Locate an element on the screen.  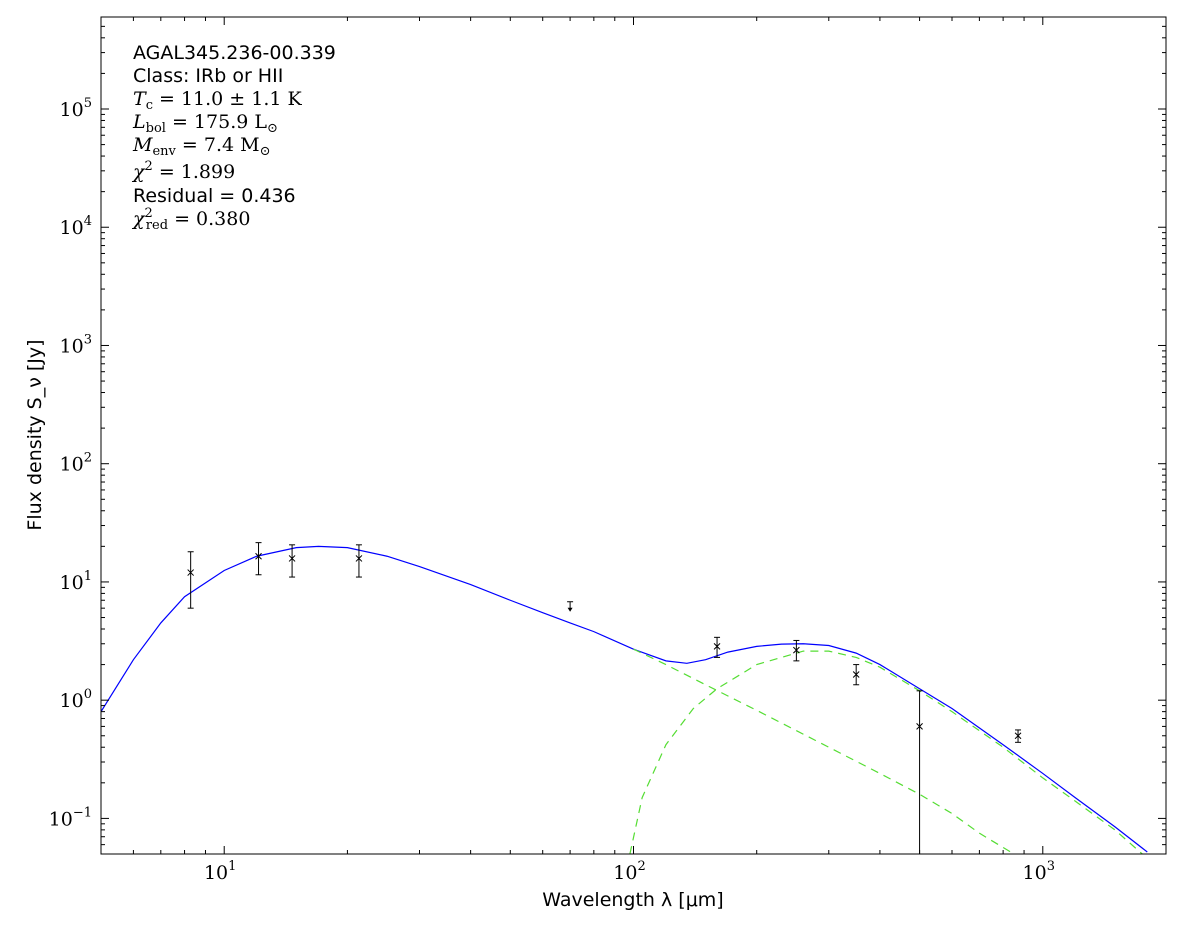
y-tick-label: 10² is located at coordinates (76, 463).